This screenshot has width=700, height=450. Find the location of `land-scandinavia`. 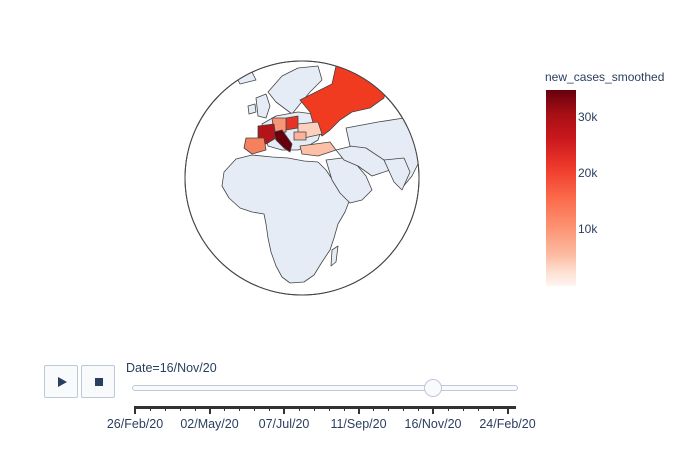

land-scandinavia is located at coordinates (295, 90).